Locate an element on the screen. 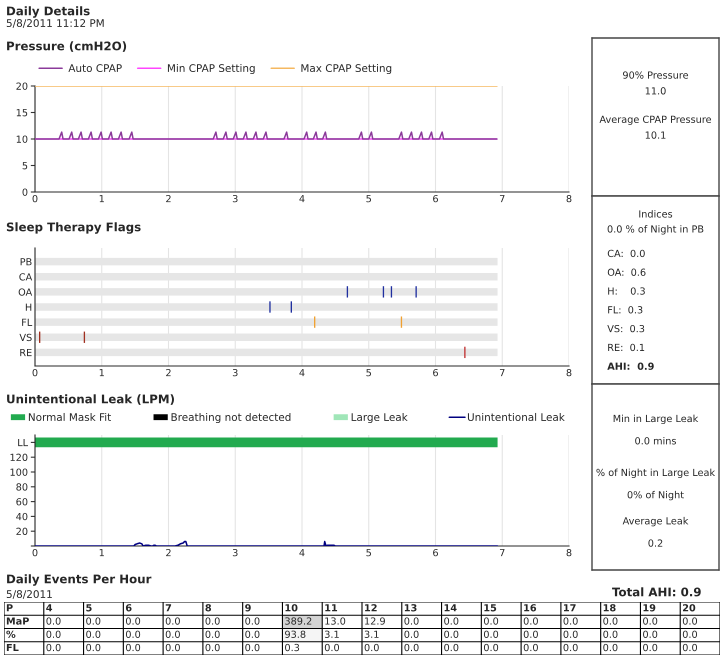 The width and height of the screenshot is (723, 660). text: 0% of Night is located at coordinates (656, 495).